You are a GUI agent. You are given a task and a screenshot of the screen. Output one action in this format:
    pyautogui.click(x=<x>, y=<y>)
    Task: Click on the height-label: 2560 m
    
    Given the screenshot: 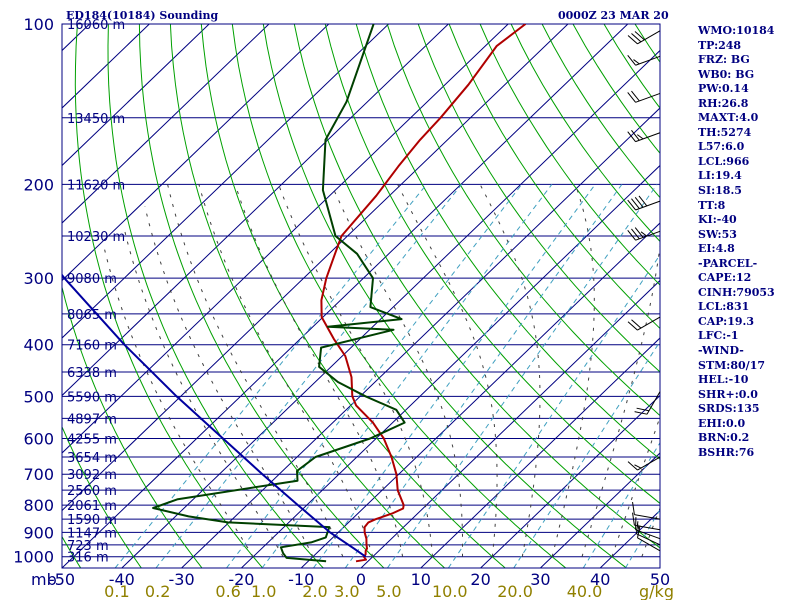 What is the action you would take?
    pyautogui.click(x=92, y=491)
    